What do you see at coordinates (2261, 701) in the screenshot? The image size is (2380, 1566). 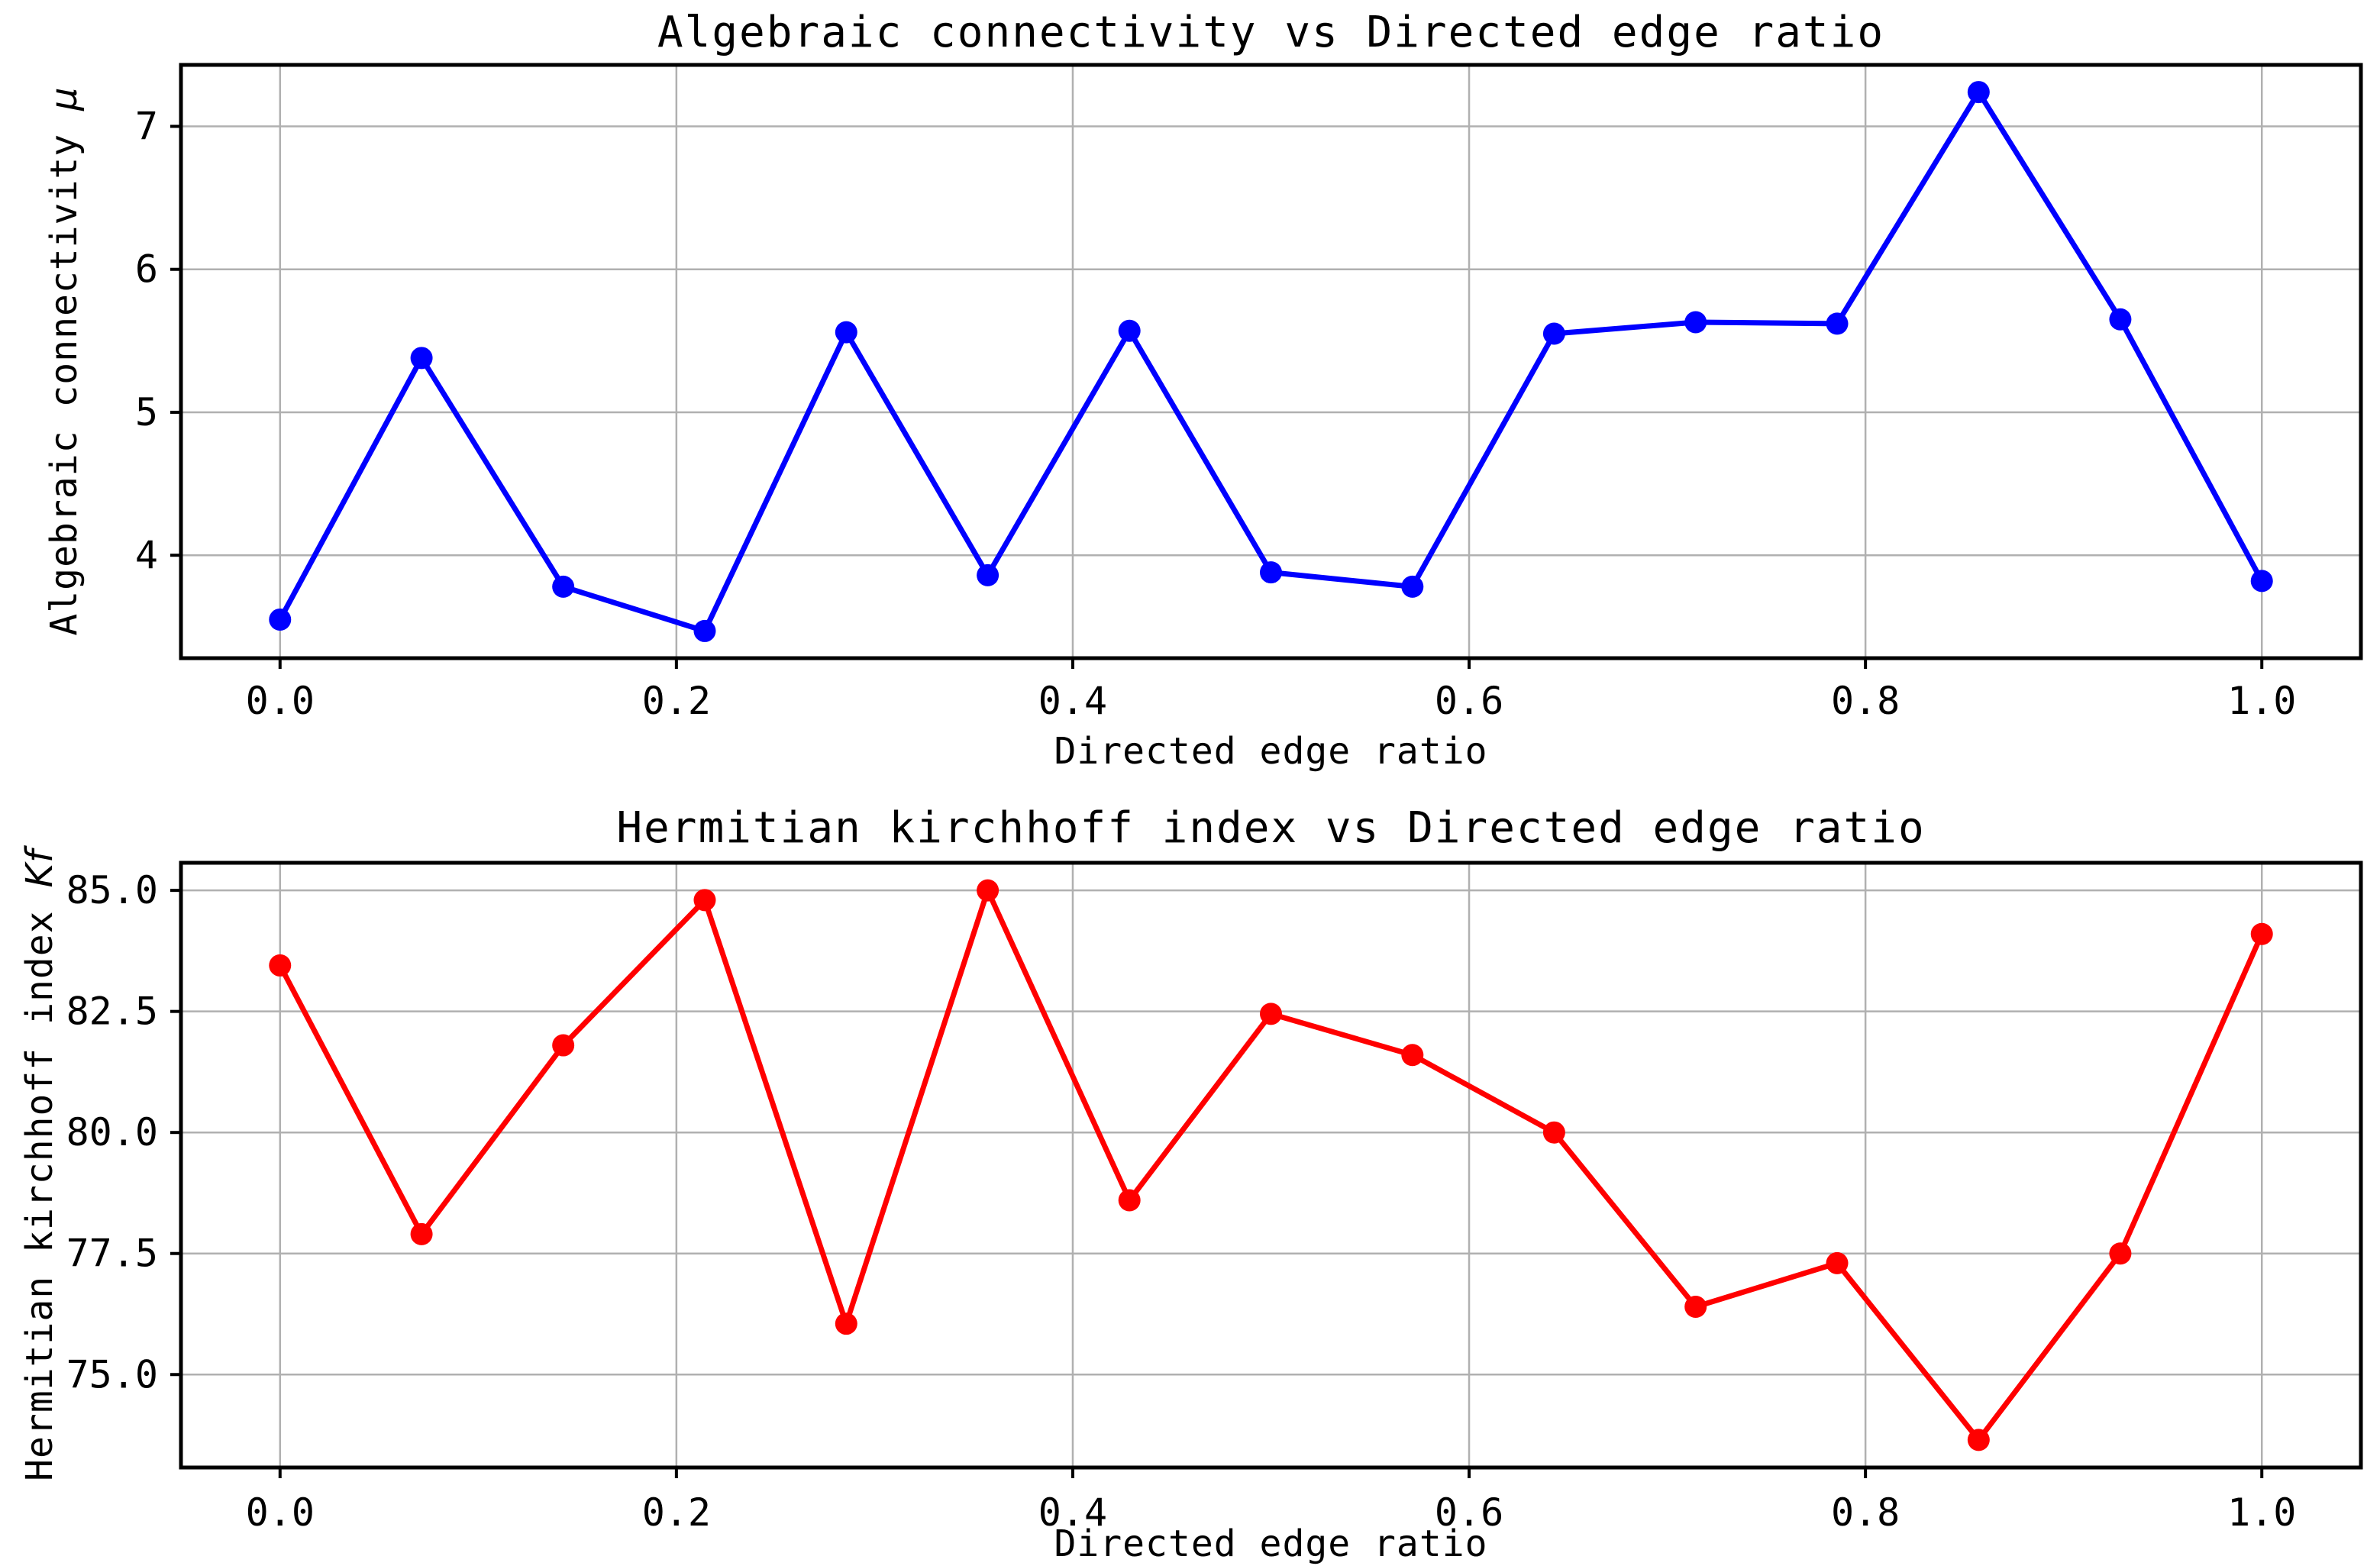 I see `chart1-x-tick-label: 1.0` at bounding box center [2261, 701].